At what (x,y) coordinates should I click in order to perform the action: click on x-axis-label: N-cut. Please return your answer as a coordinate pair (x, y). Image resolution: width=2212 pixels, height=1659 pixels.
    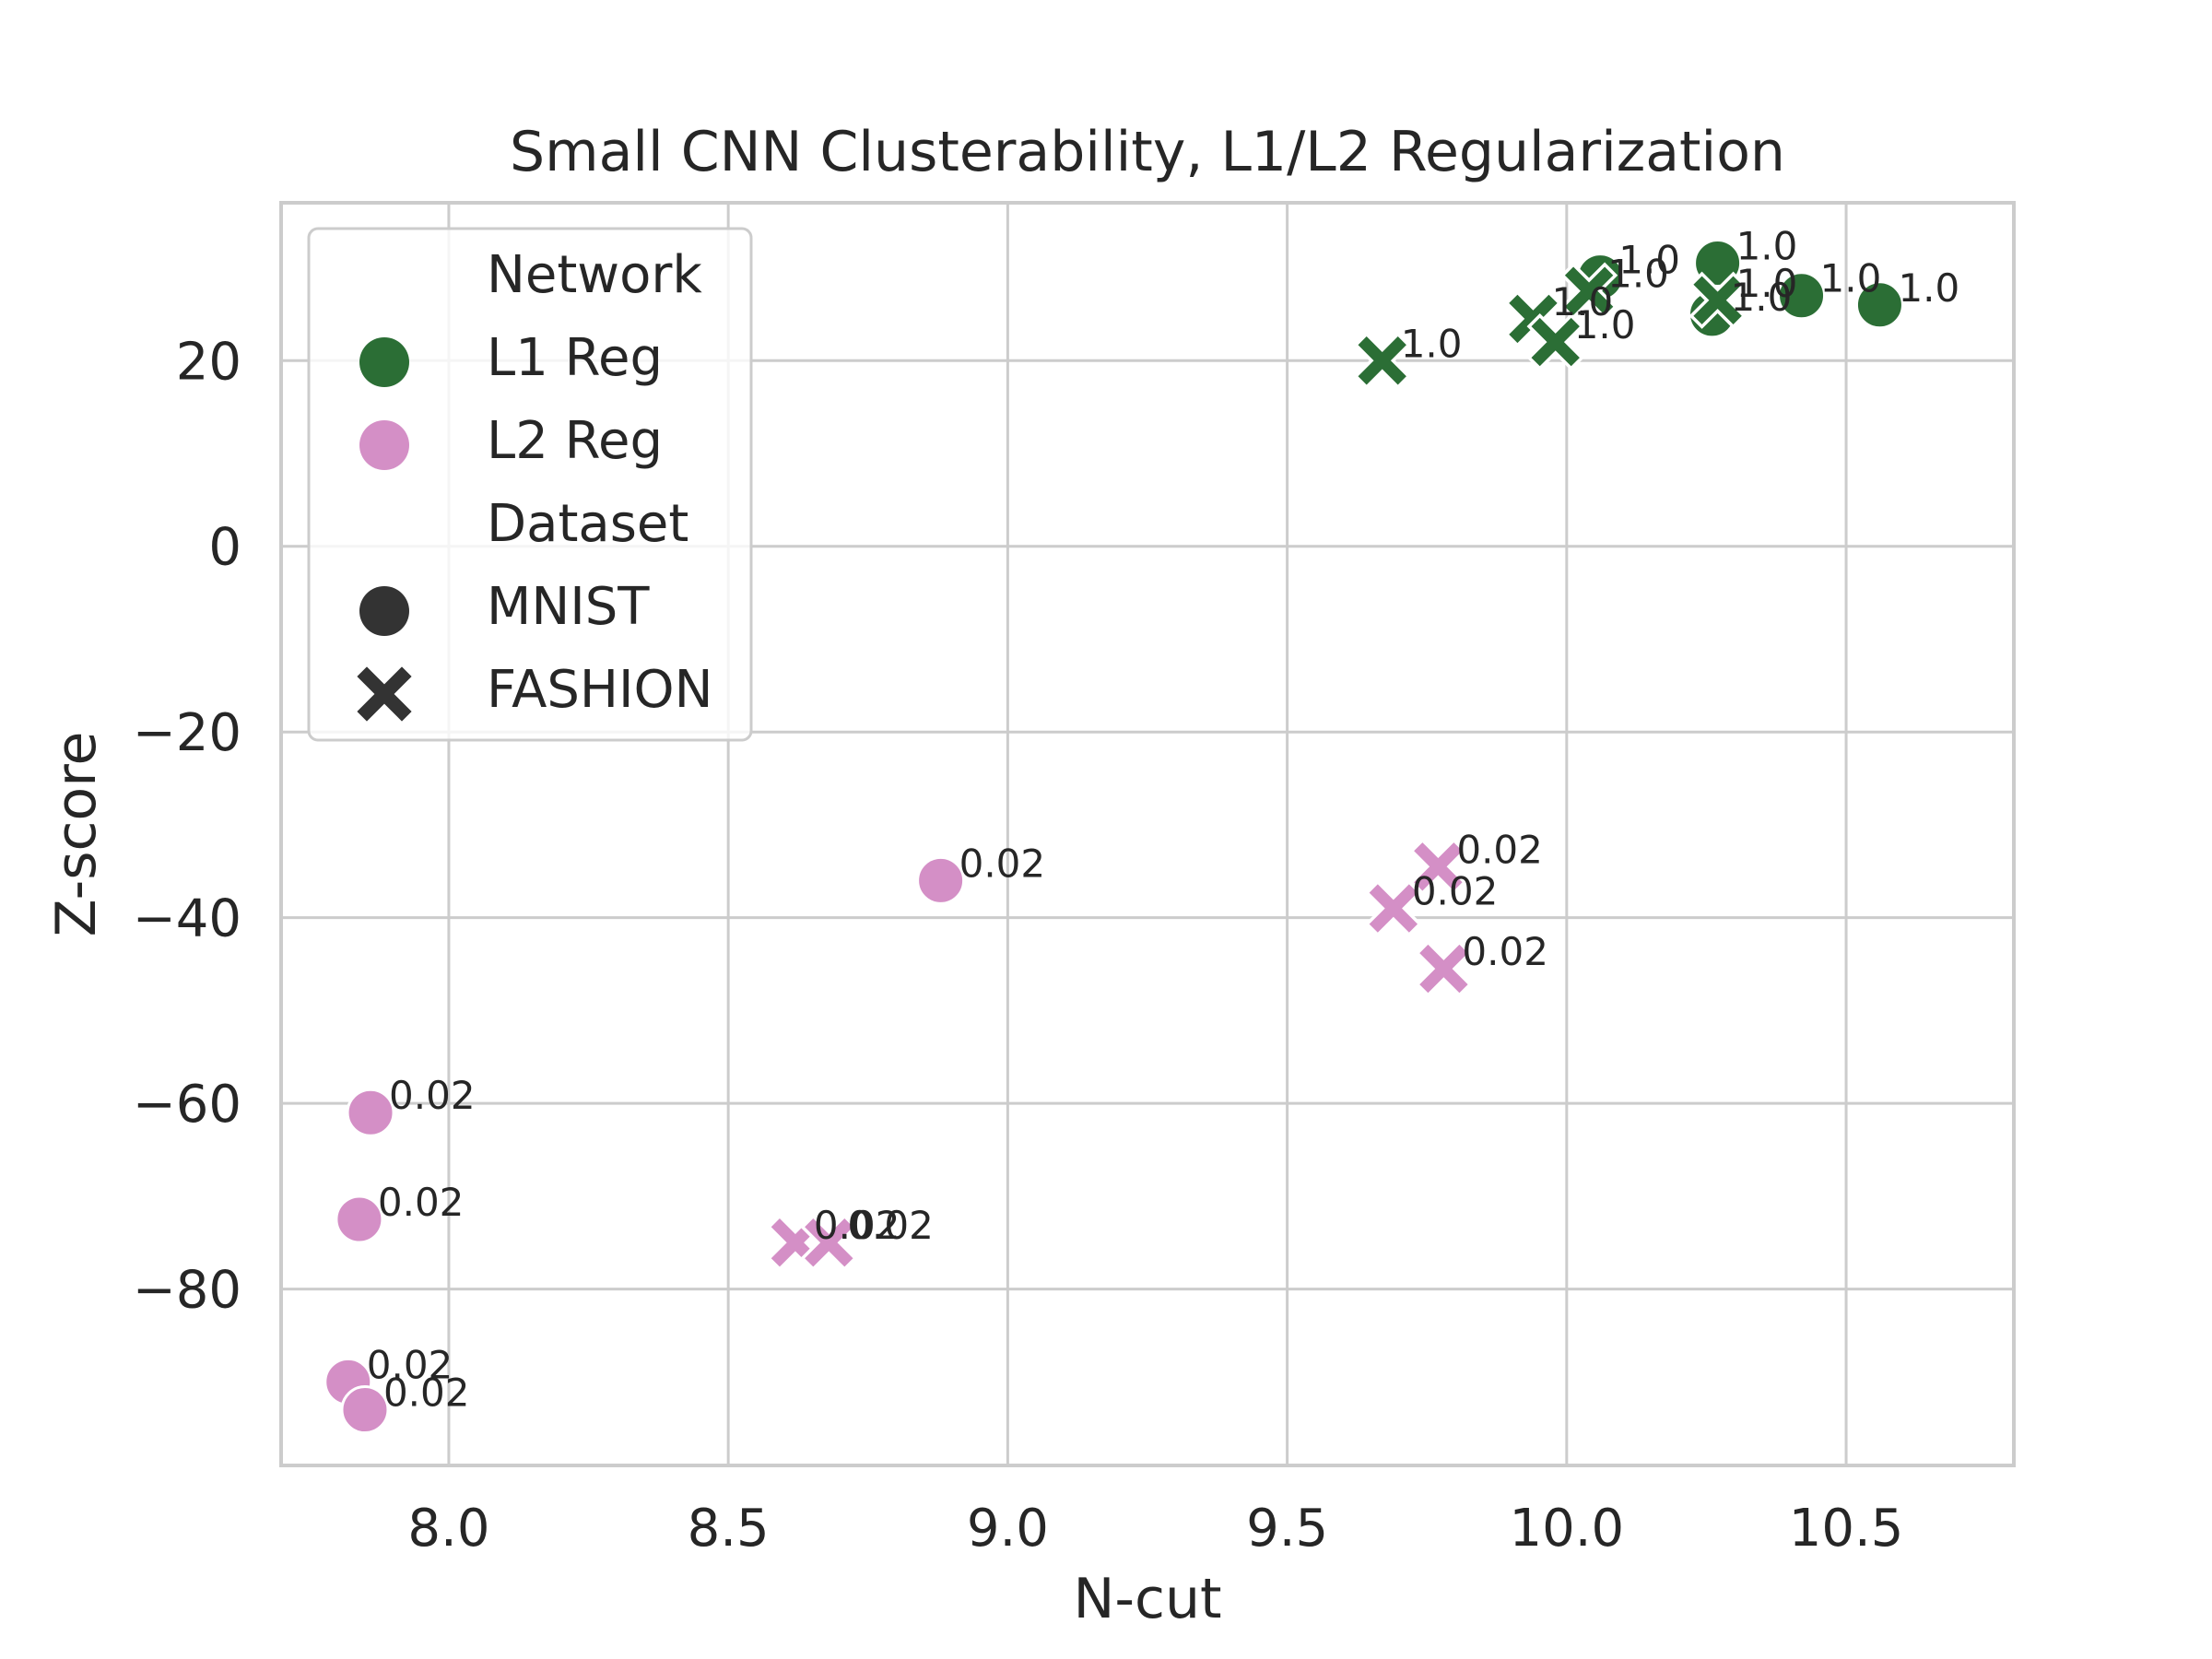
    Looking at the image, I should click on (1147, 1599).